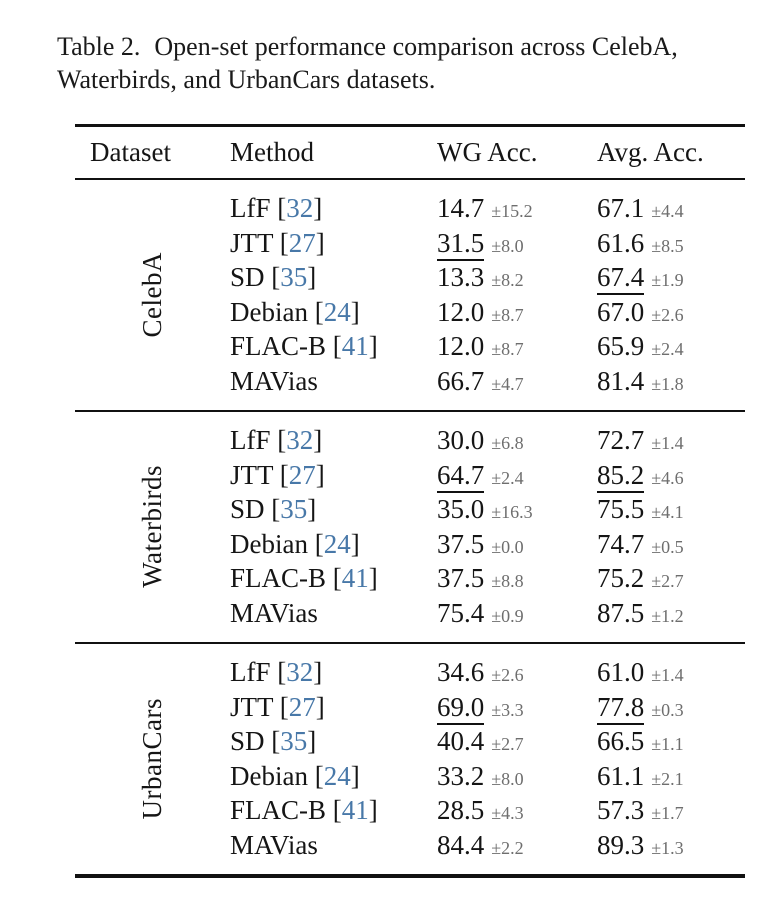 The width and height of the screenshot is (778, 898). I want to click on avg-acc-cell: 89.3 ±1.3, so click(671, 845).